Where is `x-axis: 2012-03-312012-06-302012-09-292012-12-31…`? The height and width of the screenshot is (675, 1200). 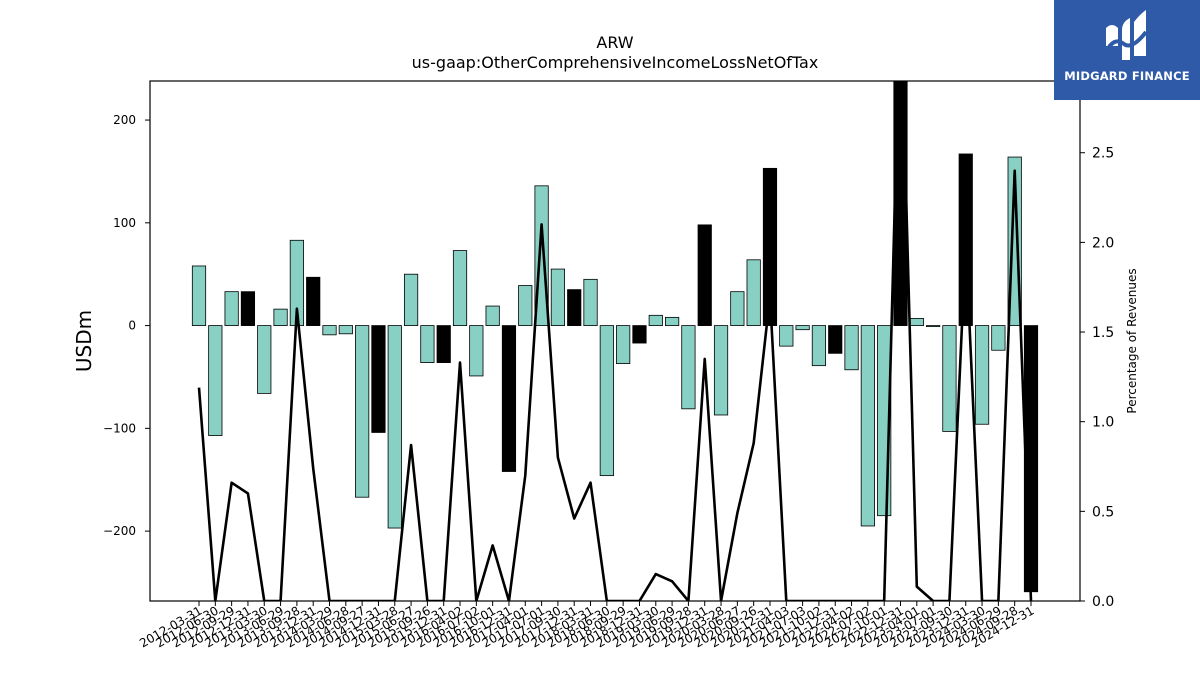
x-axis: 2012-03-312012-06-302012-09-292012-12-31… is located at coordinates (587, 625).